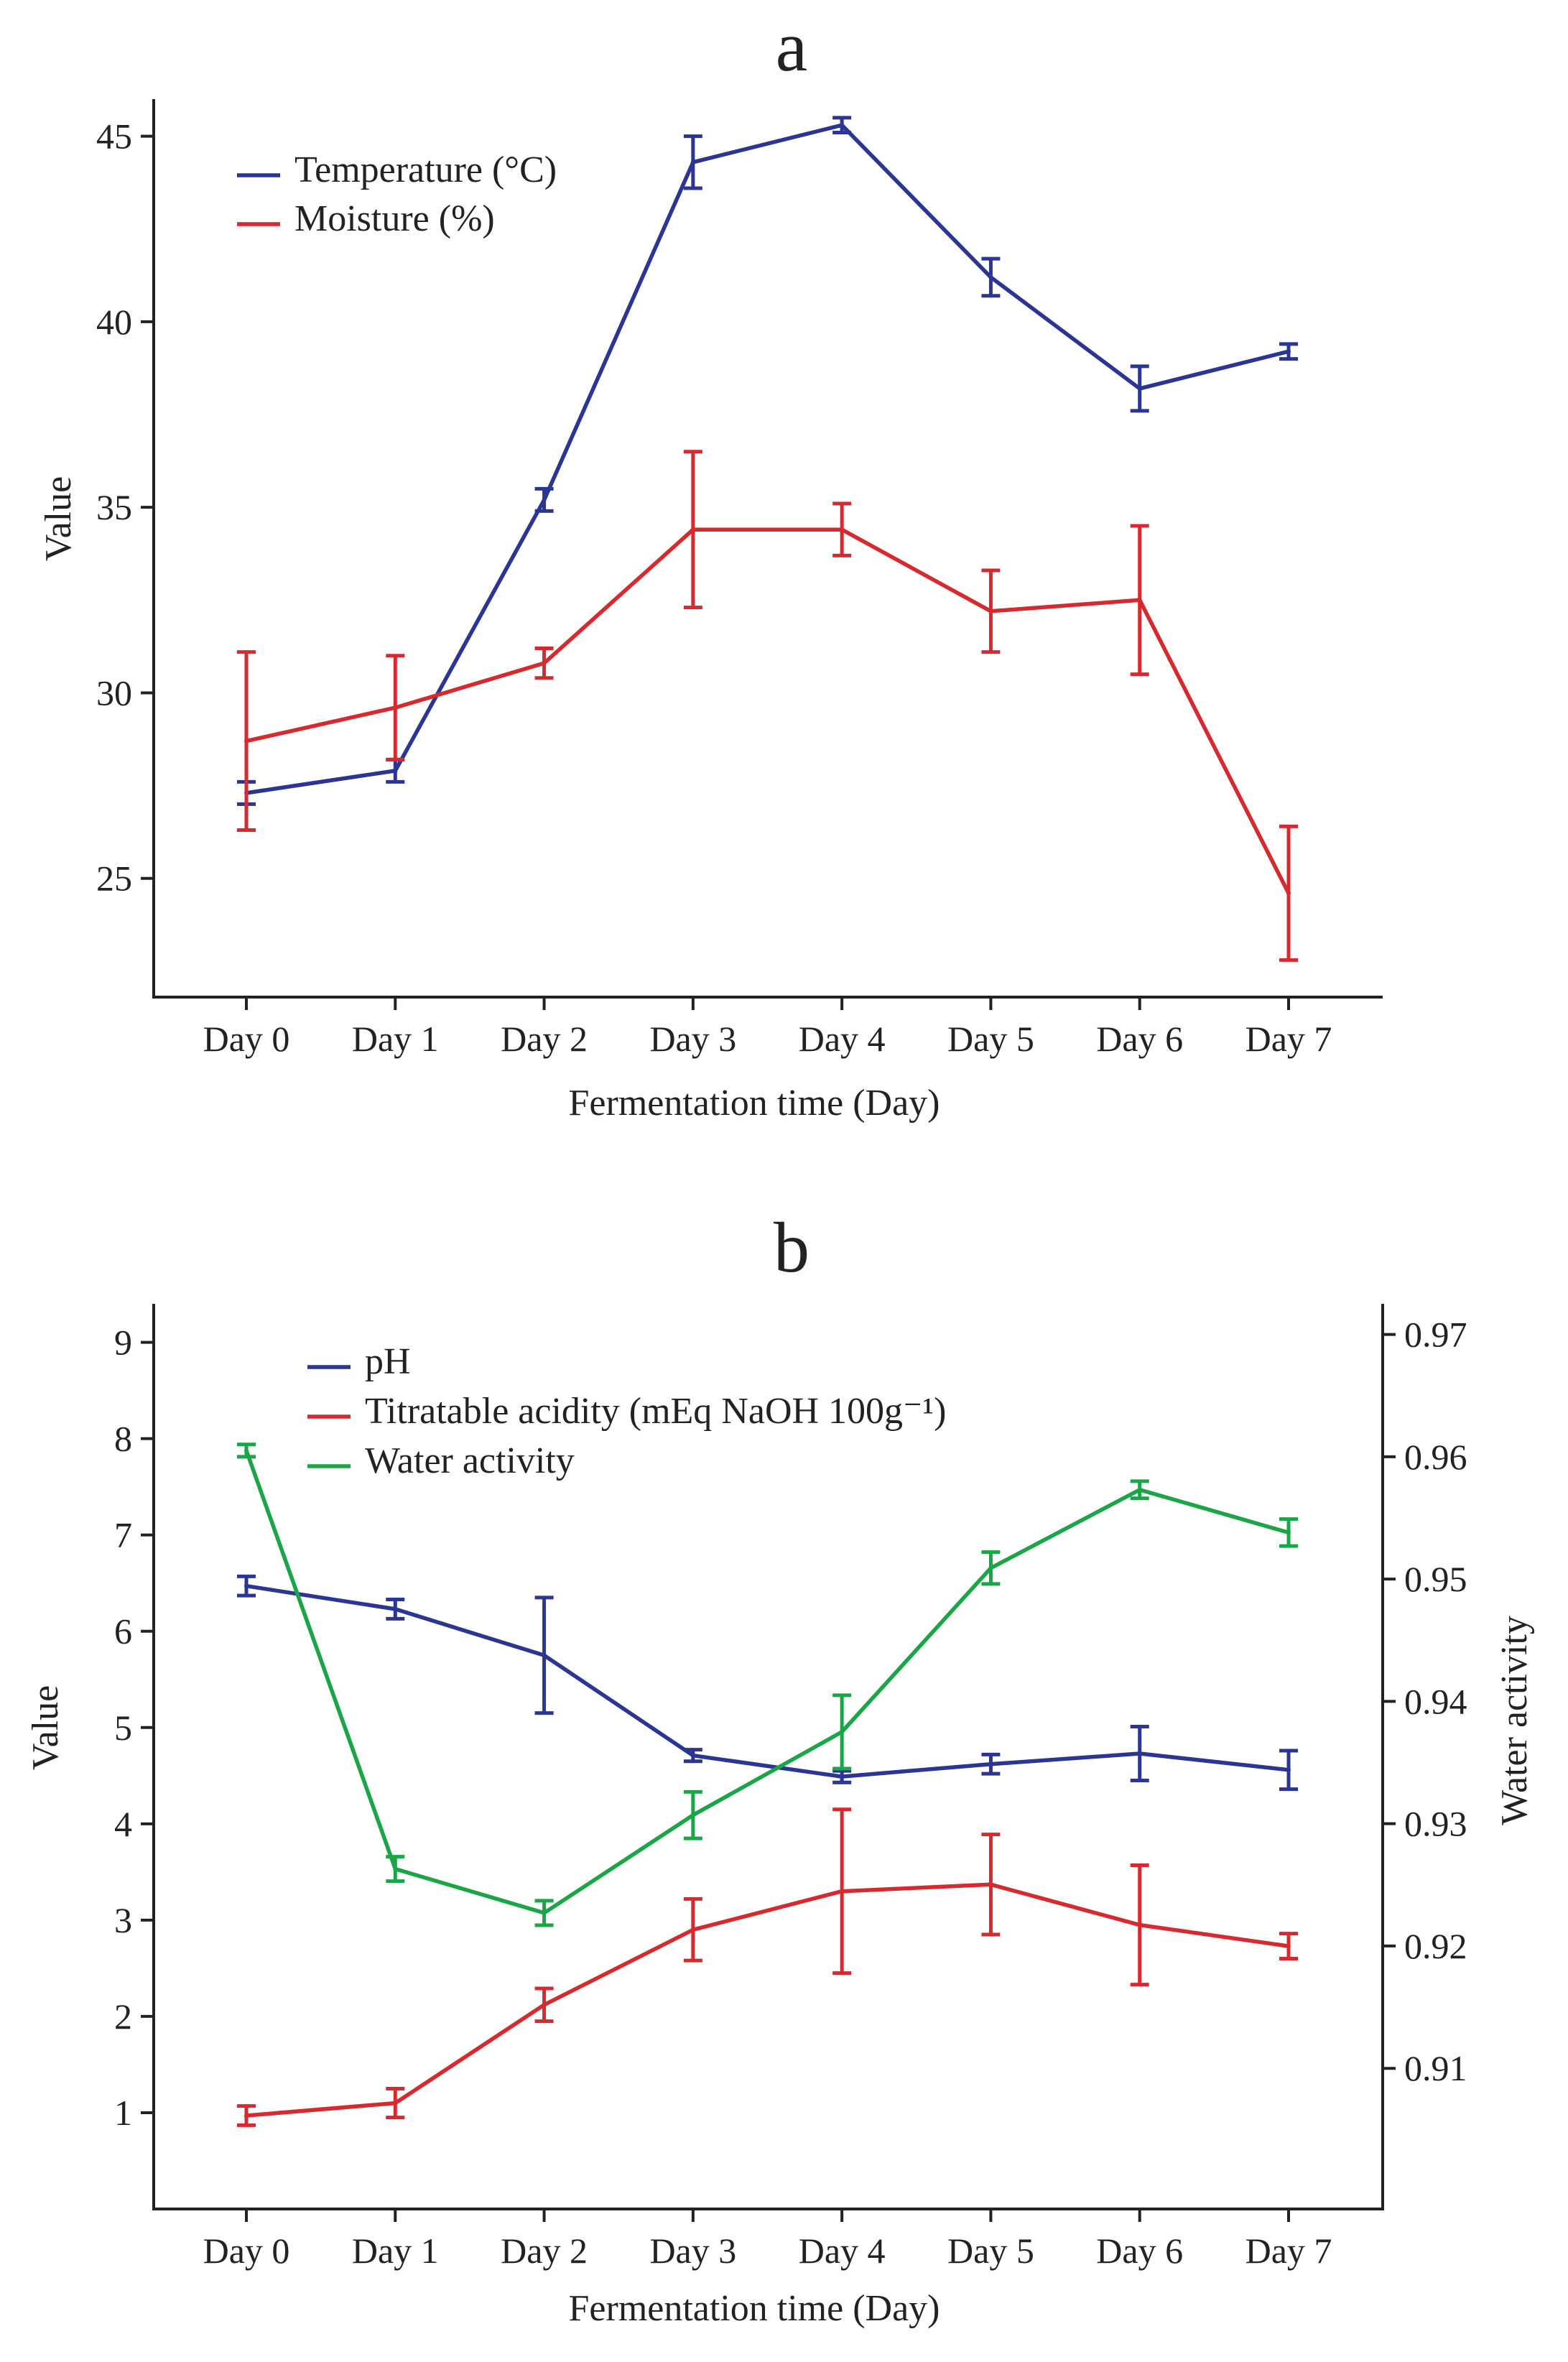 This screenshot has width=1568, height=2362. I want to click on y2-tick-label: 0.97, so click(1436, 1335).